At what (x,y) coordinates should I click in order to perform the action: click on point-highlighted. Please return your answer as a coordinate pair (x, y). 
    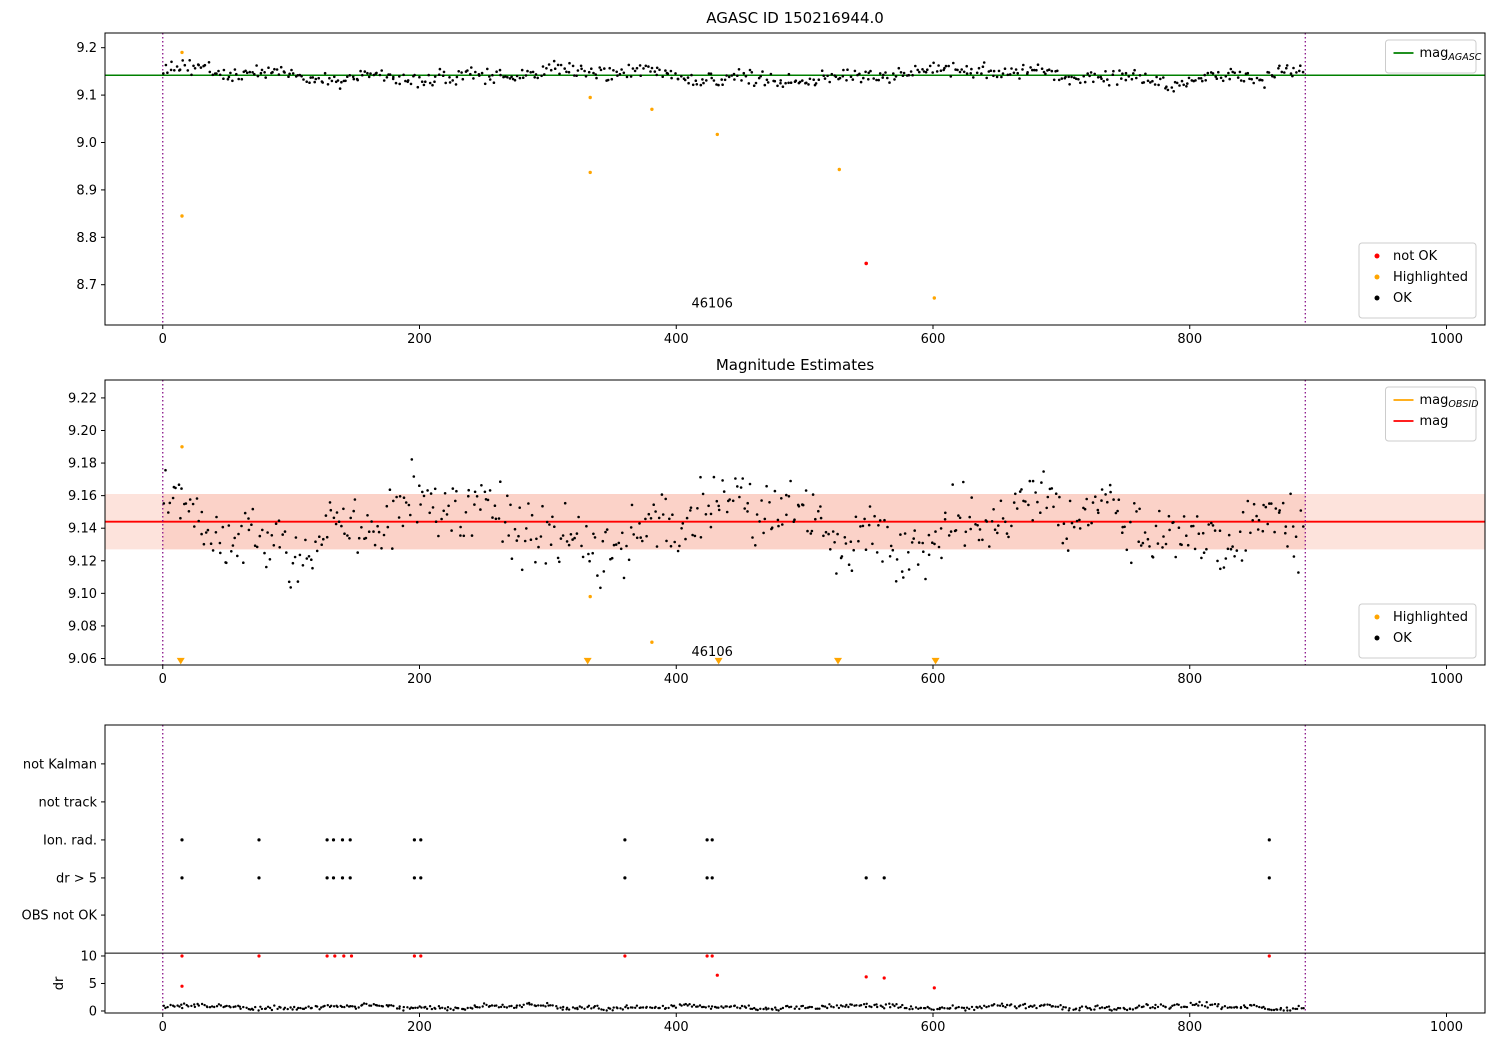
    Looking at the image, I should click on (590, 596).